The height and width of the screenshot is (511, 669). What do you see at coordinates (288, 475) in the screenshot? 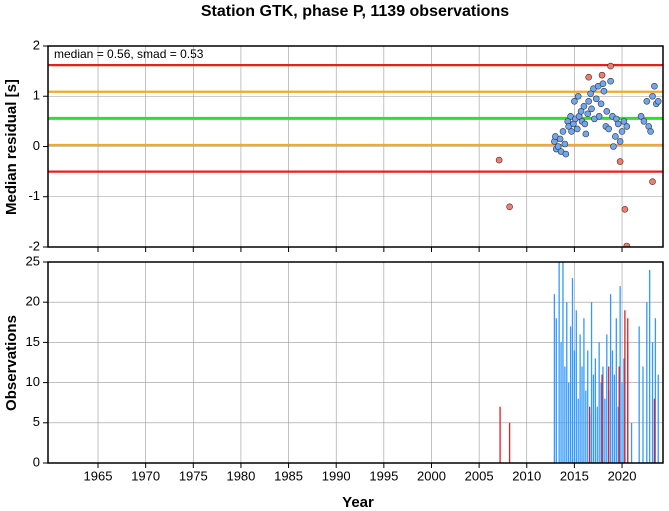
I see `x-tick-label: 1985` at bounding box center [288, 475].